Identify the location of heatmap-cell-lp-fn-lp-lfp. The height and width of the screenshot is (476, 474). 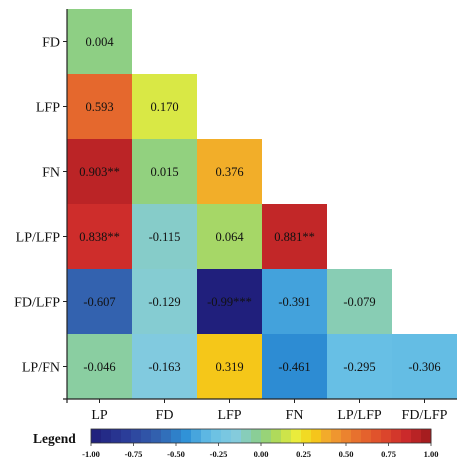
(359, 366).